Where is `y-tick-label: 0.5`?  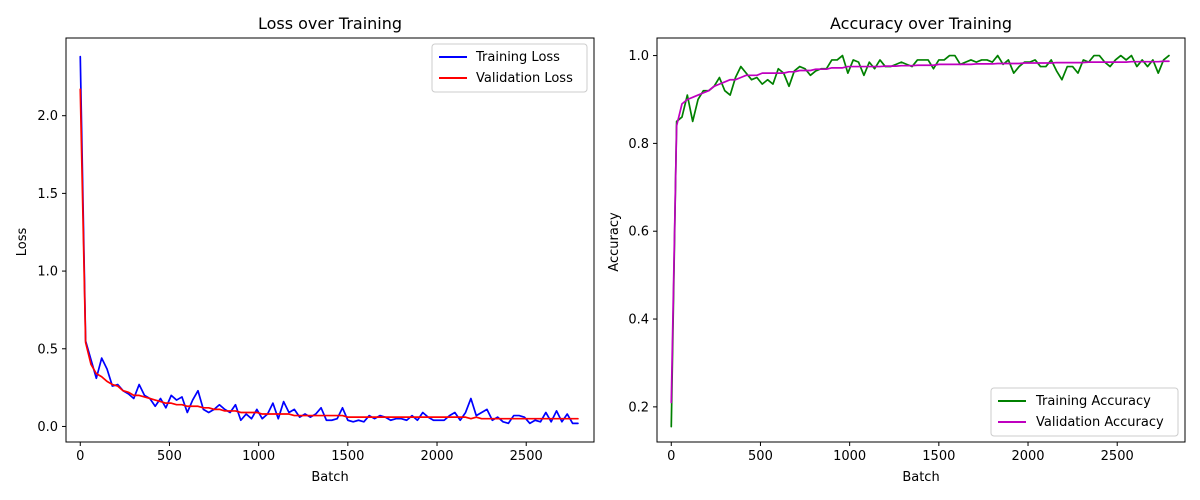
y-tick-label: 0.5 is located at coordinates (47, 349).